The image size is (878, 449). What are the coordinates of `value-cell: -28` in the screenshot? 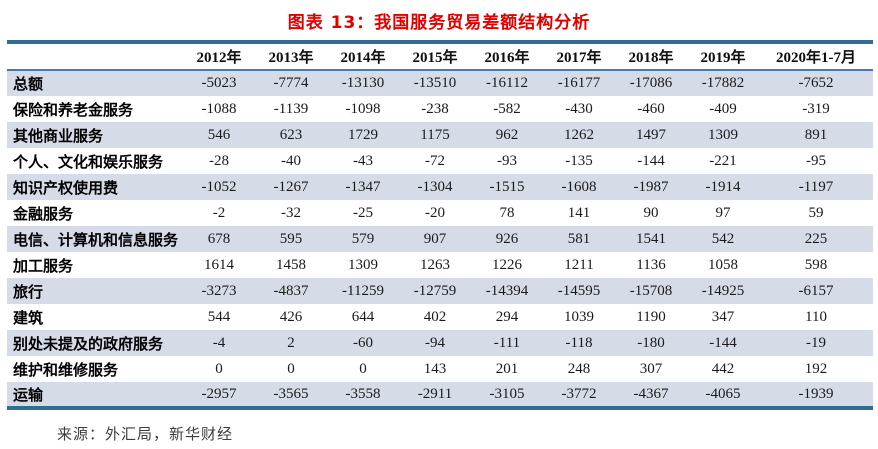 It's located at (219, 160).